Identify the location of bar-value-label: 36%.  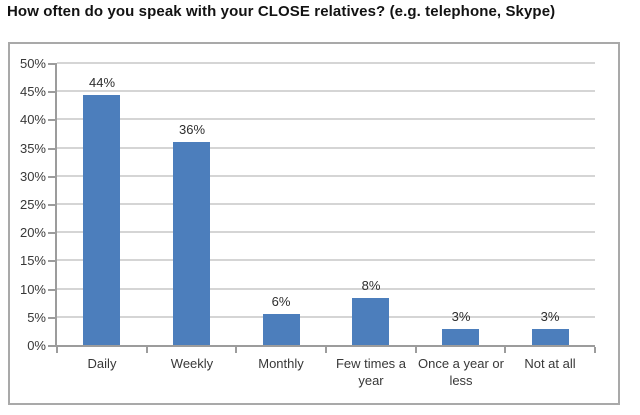
(192, 129).